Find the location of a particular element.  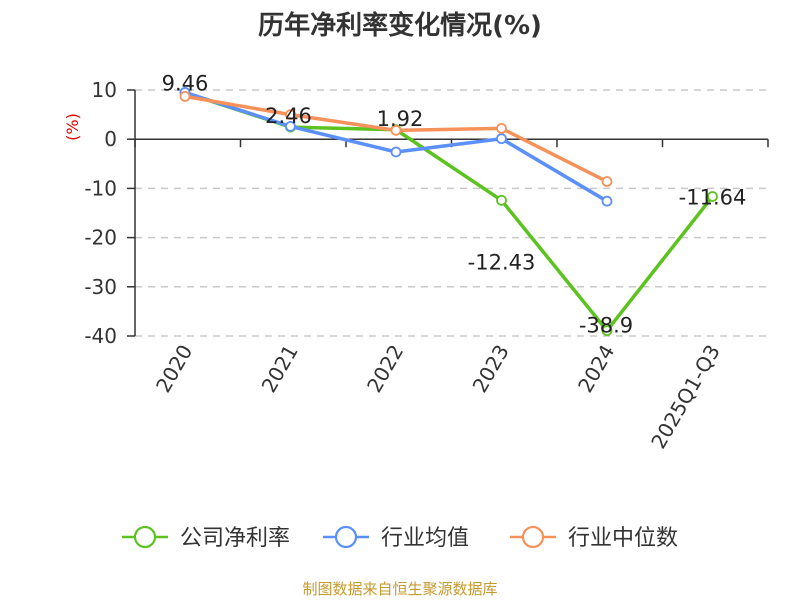

legend-item-industry_avg: 行业均值 is located at coordinates (396, 538).